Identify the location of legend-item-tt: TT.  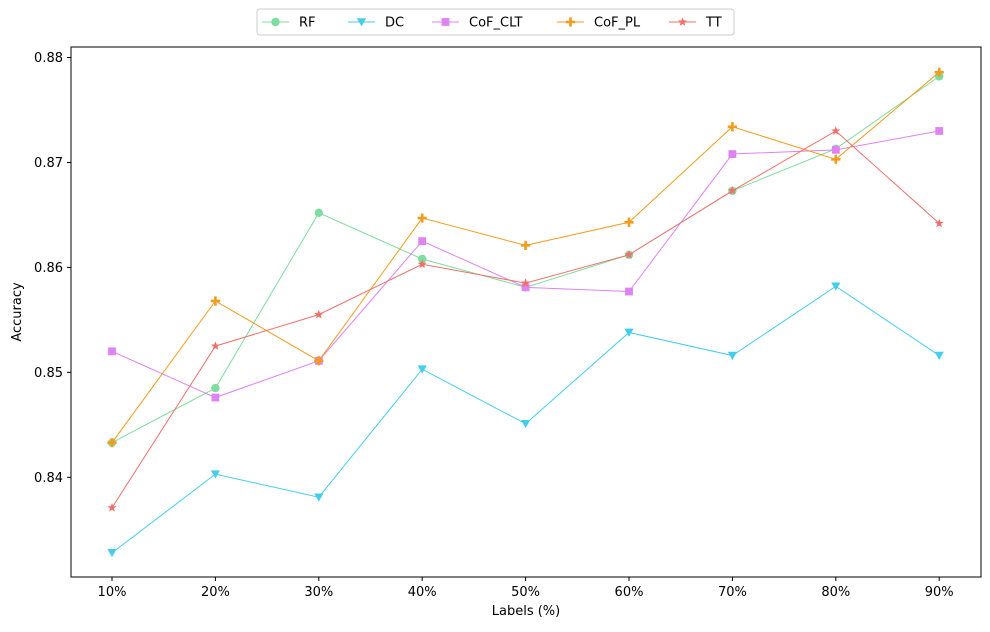
(695, 23).